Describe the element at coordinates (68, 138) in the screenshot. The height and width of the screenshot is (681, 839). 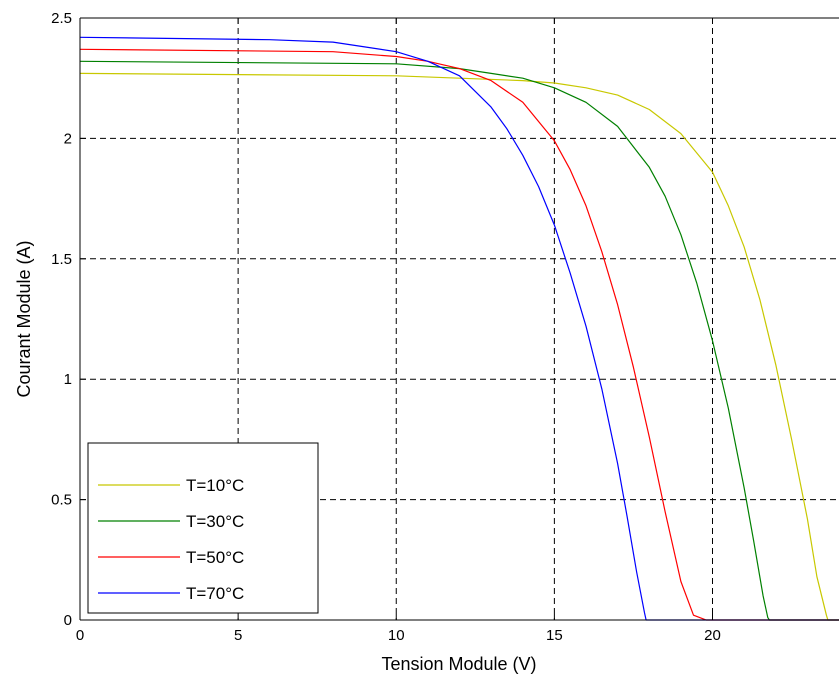
I see `y-tick-label: 2` at that location.